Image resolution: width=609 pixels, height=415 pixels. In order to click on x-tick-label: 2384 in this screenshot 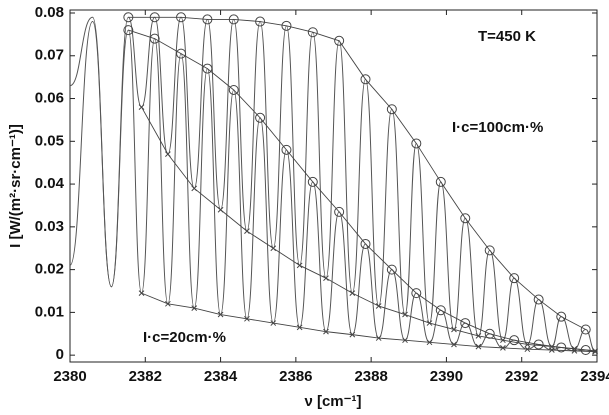, I will do `click(221, 376)`.